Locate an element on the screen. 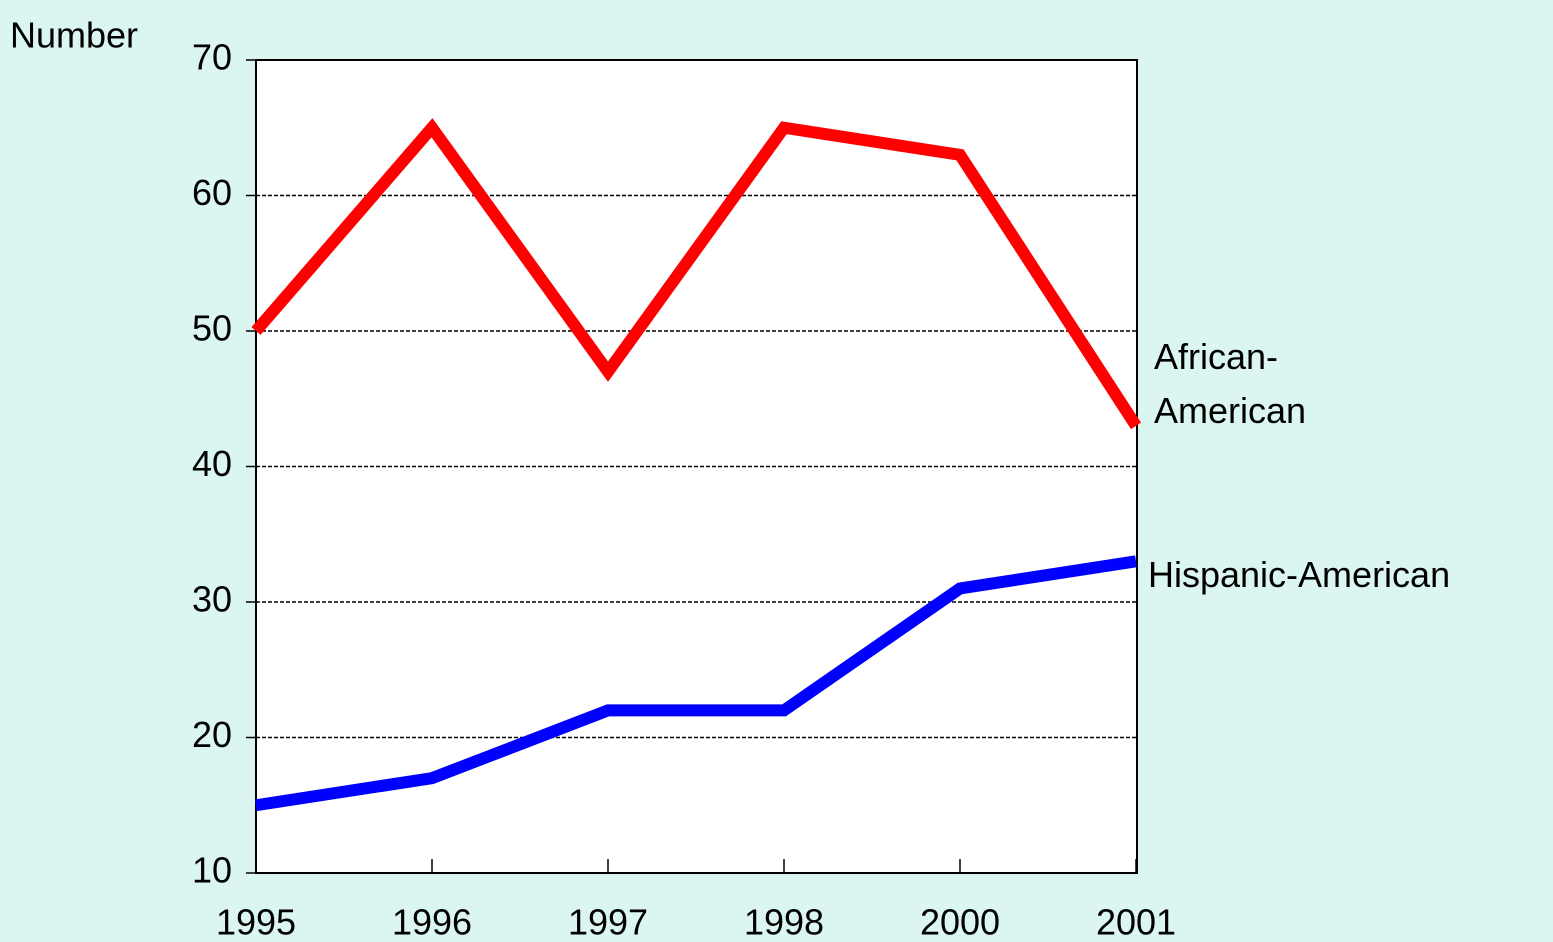 The width and height of the screenshot is (1553, 942). series-label: African-American is located at coordinates (1230, 383).